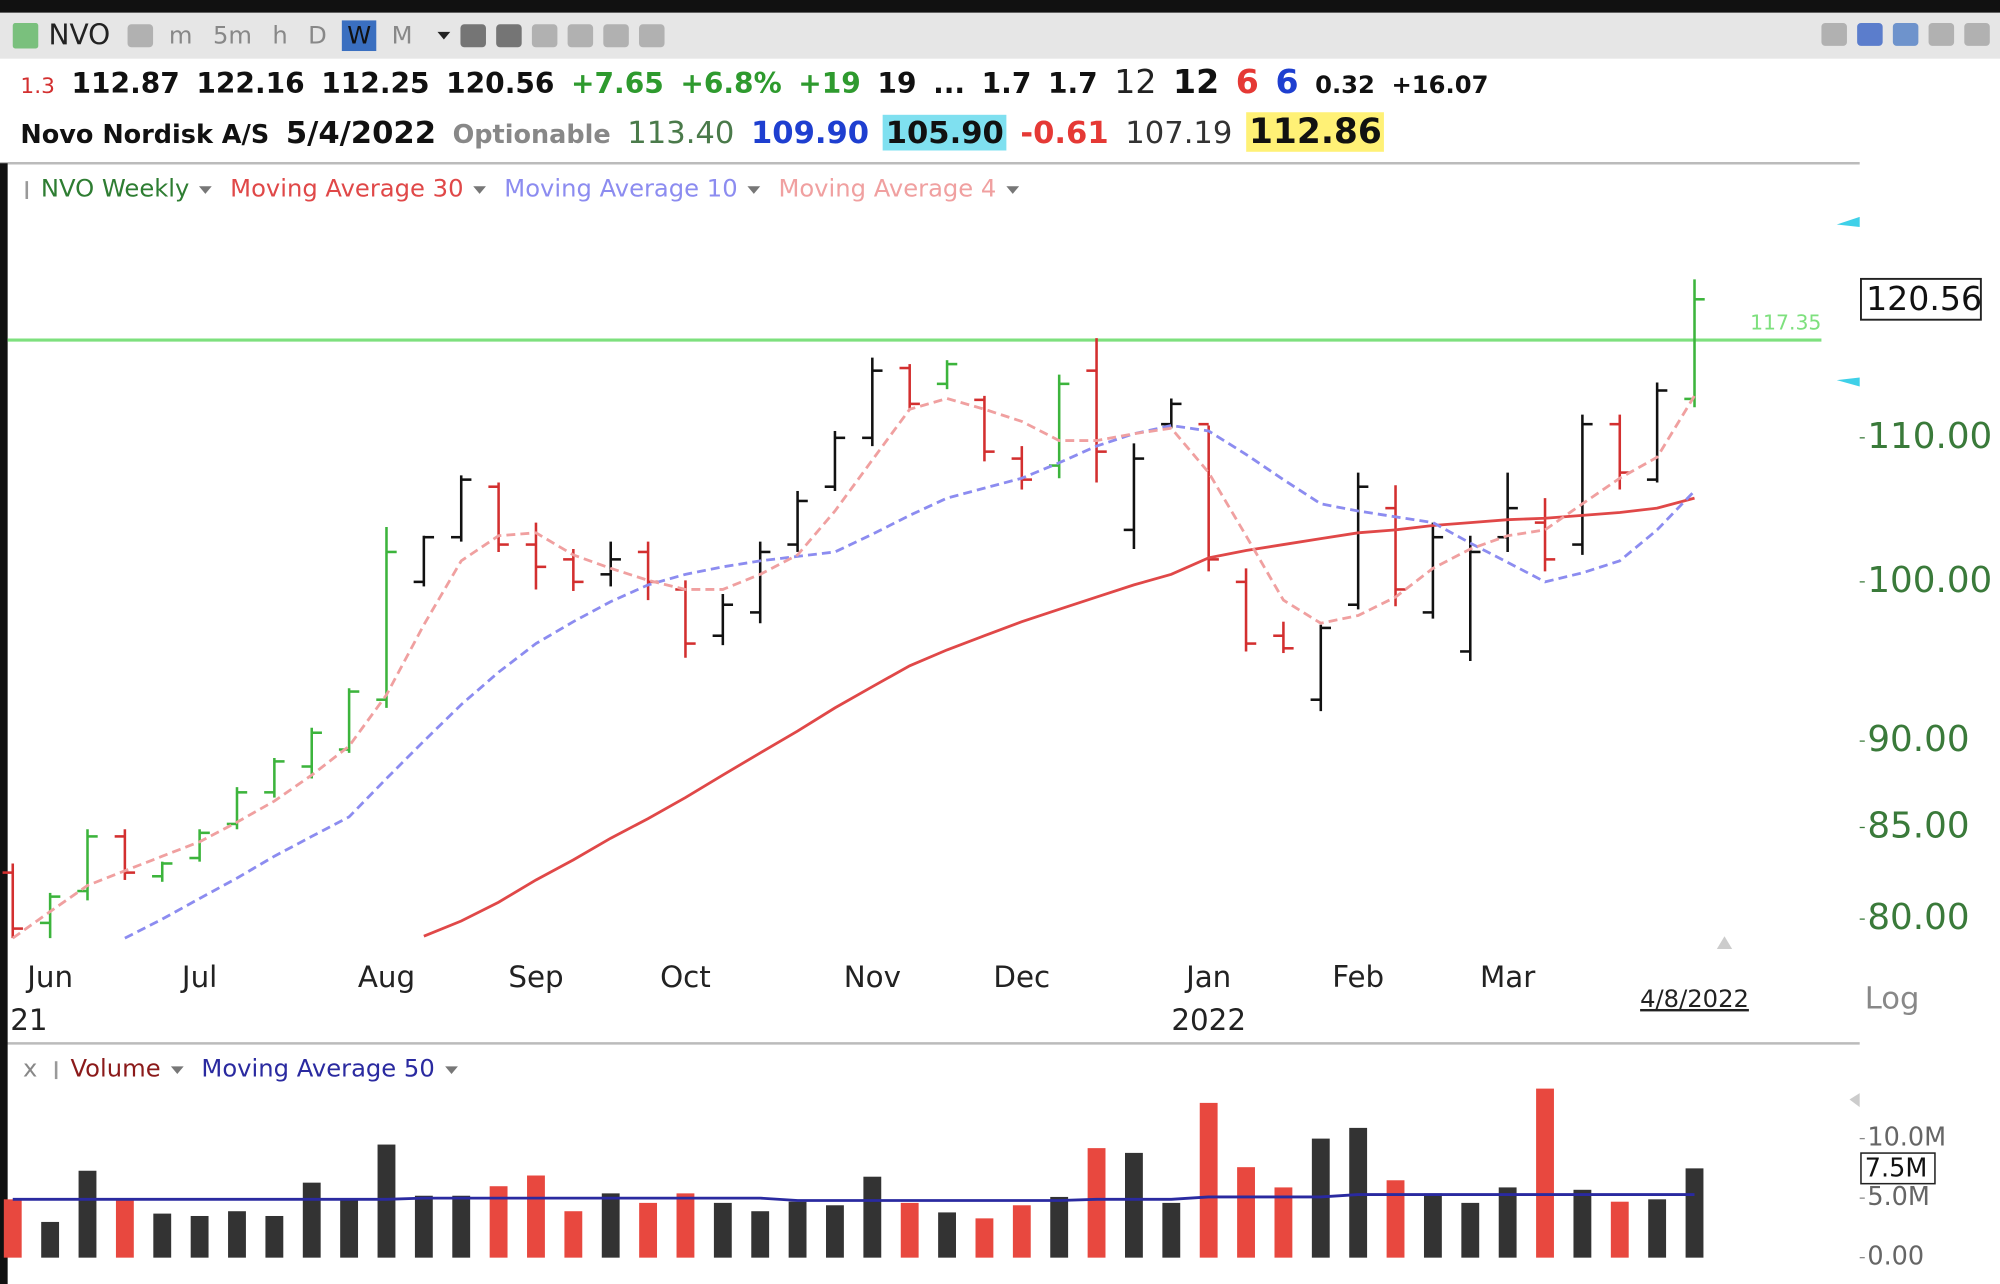 The image size is (2000, 1284). What do you see at coordinates (474, 36) in the screenshot?
I see `text-tool` at bounding box center [474, 36].